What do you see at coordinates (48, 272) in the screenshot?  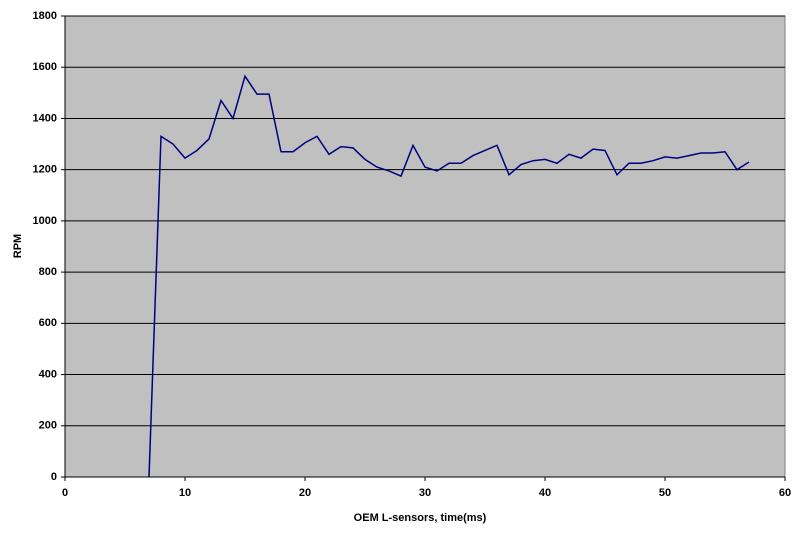 I see `y-tick-label: 800` at bounding box center [48, 272].